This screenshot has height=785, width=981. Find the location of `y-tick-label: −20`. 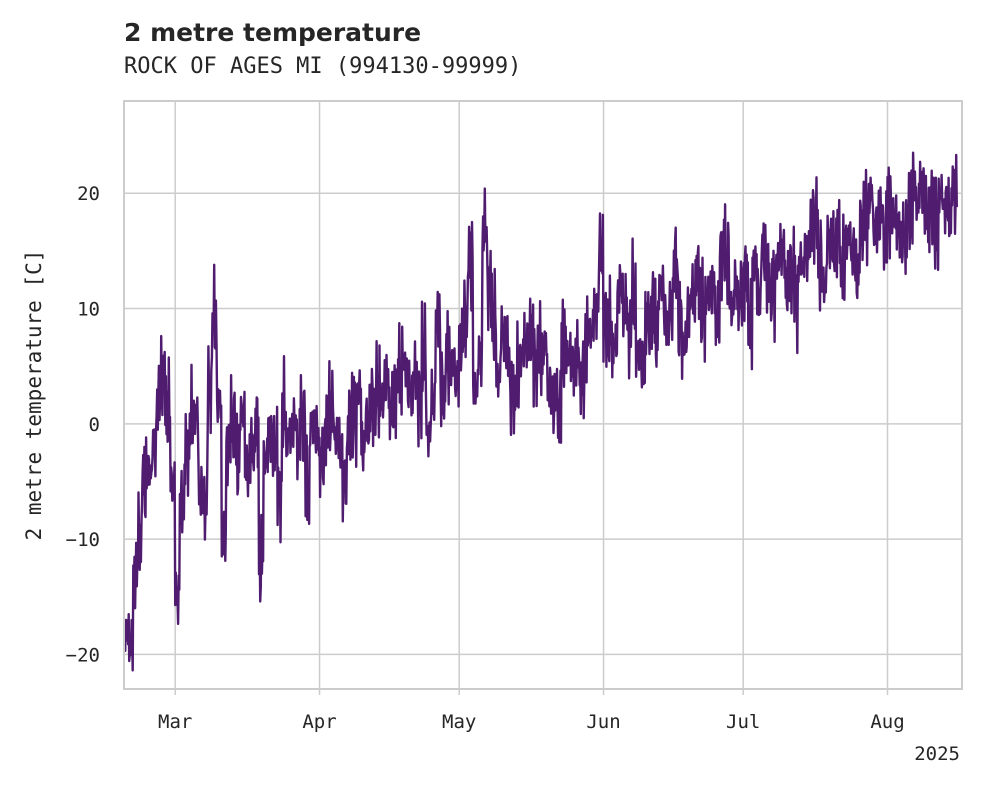

y-tick-label: −20 is located at coordinates (83, 655).